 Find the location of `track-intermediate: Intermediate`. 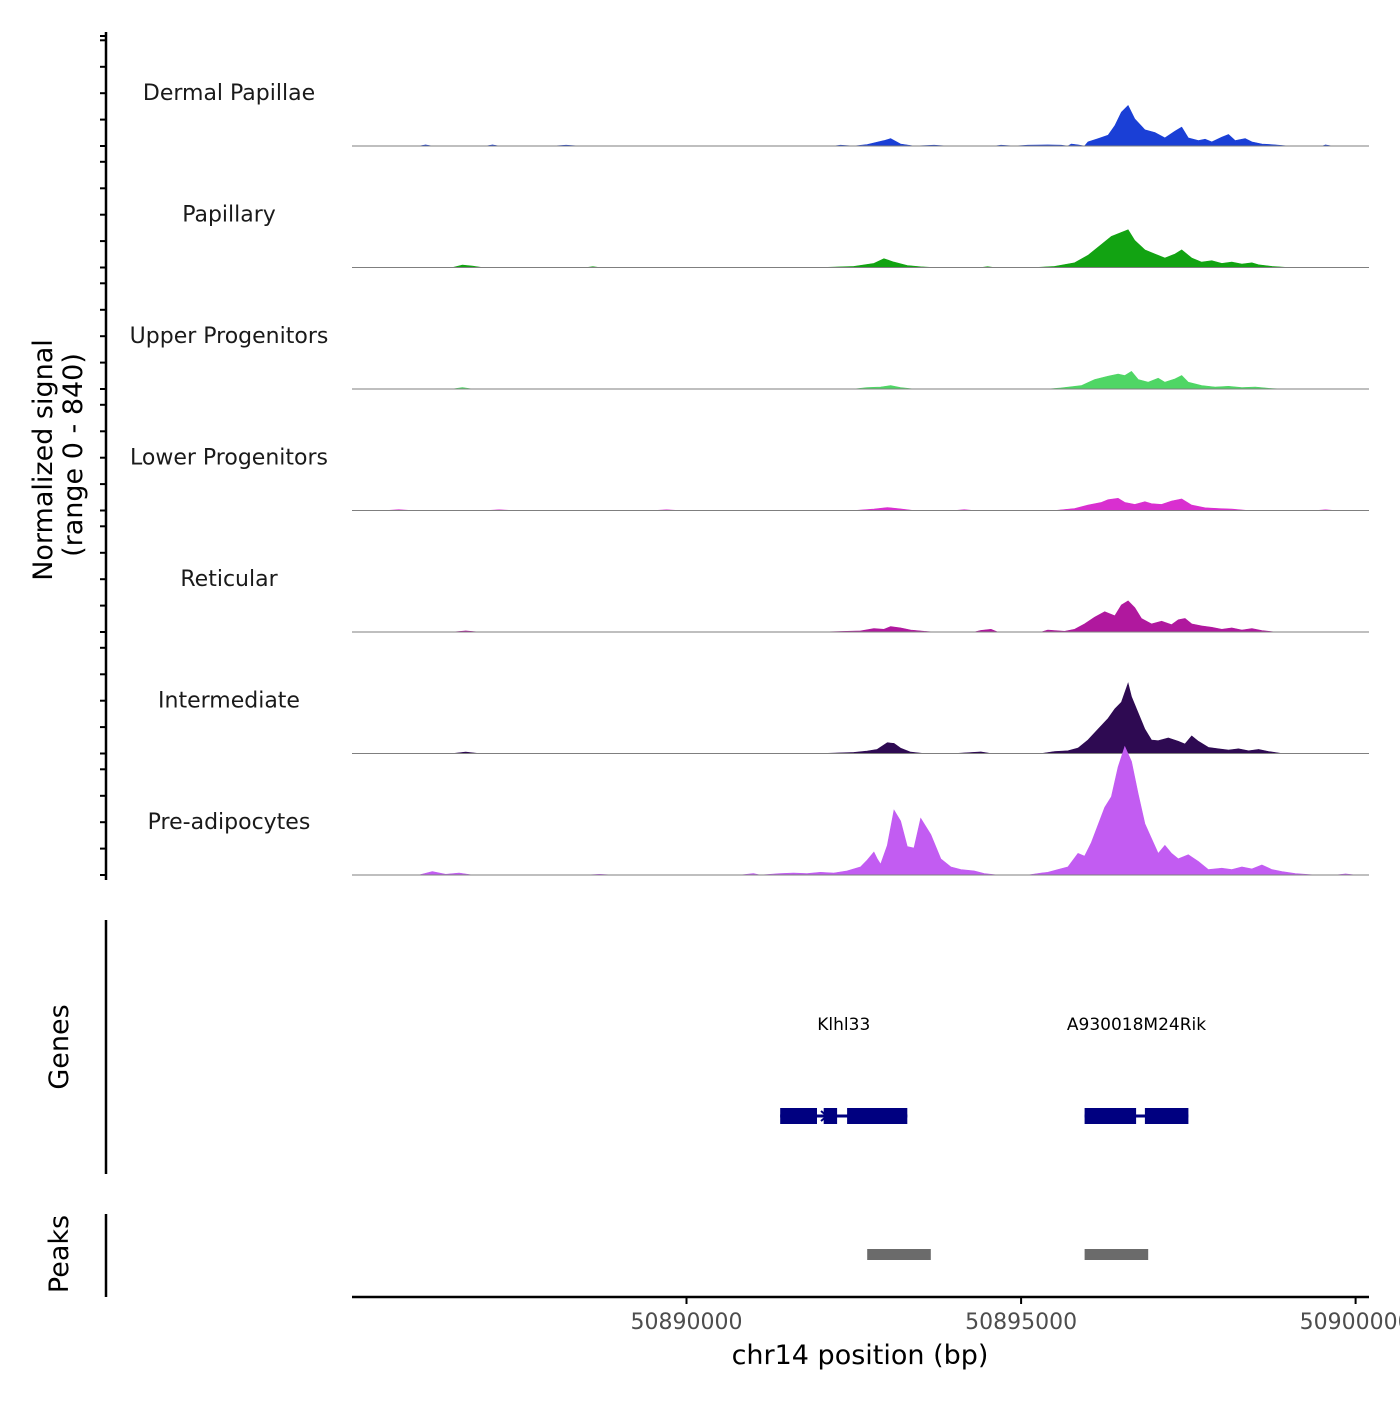

track-intermediate: Intermediate is located at coordinates (763, 718).